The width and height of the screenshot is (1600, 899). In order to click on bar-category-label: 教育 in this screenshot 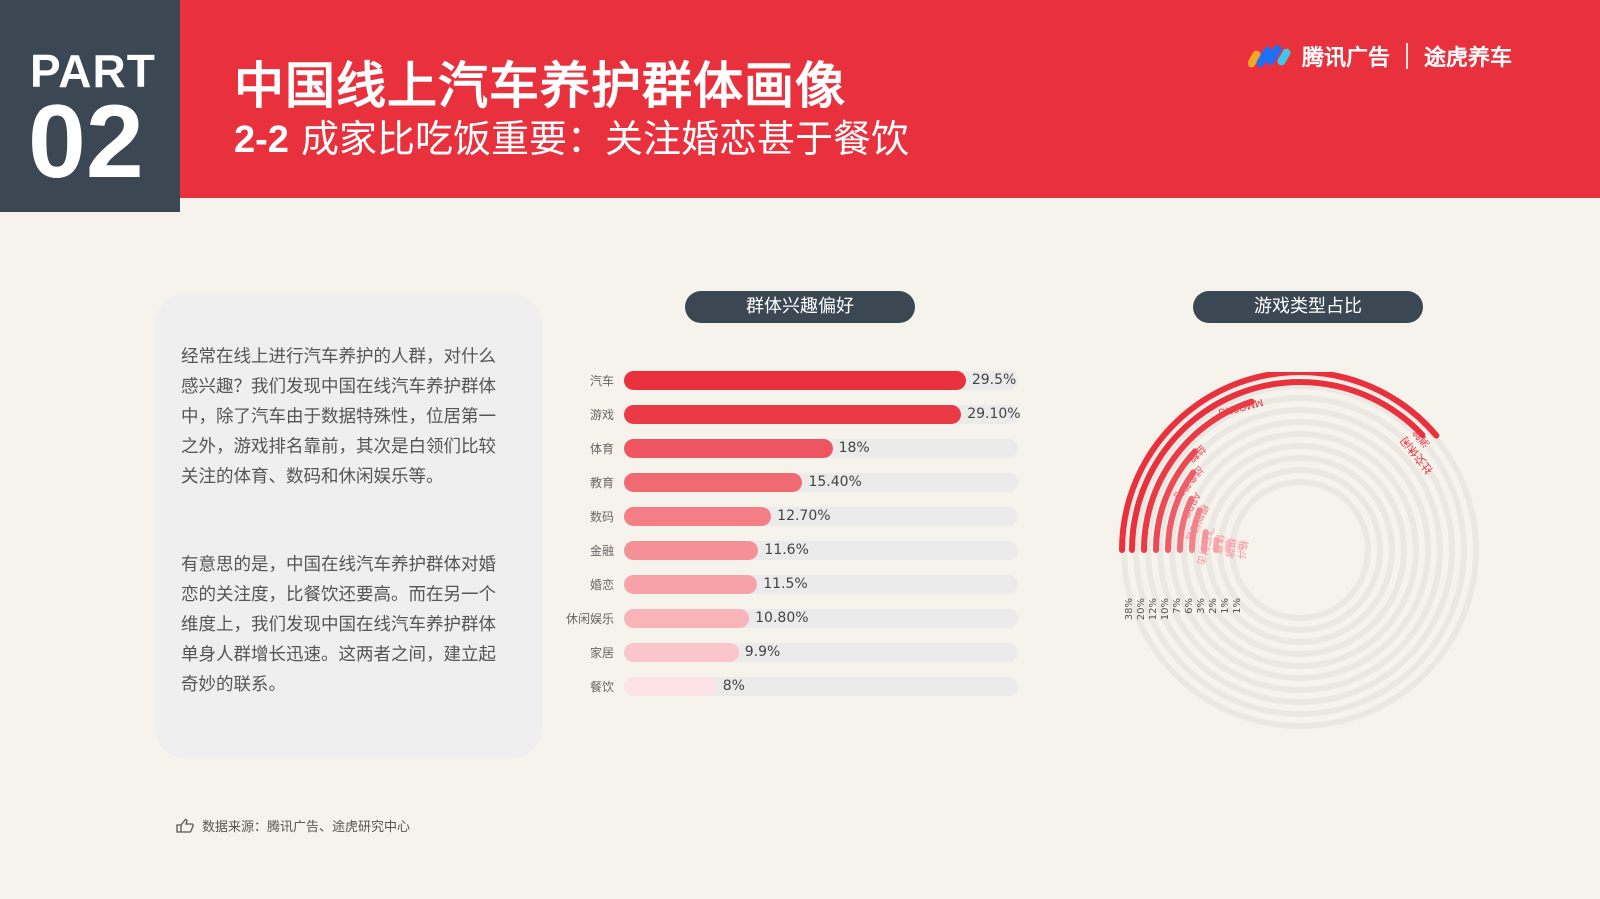, I will do `click(601, 483)`.